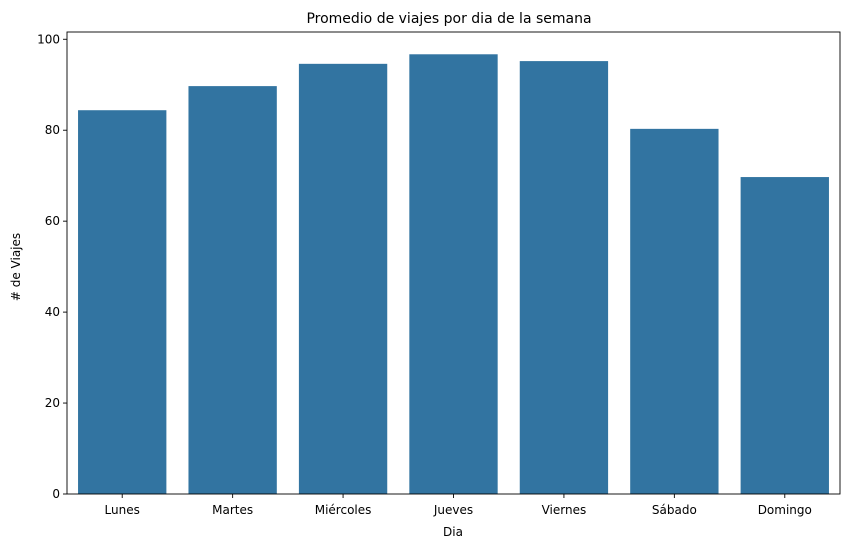 Image resolution: width=850 pixels, height=547 pixels. I want to click on y-tick-label-0: 0, so click(56, 494).